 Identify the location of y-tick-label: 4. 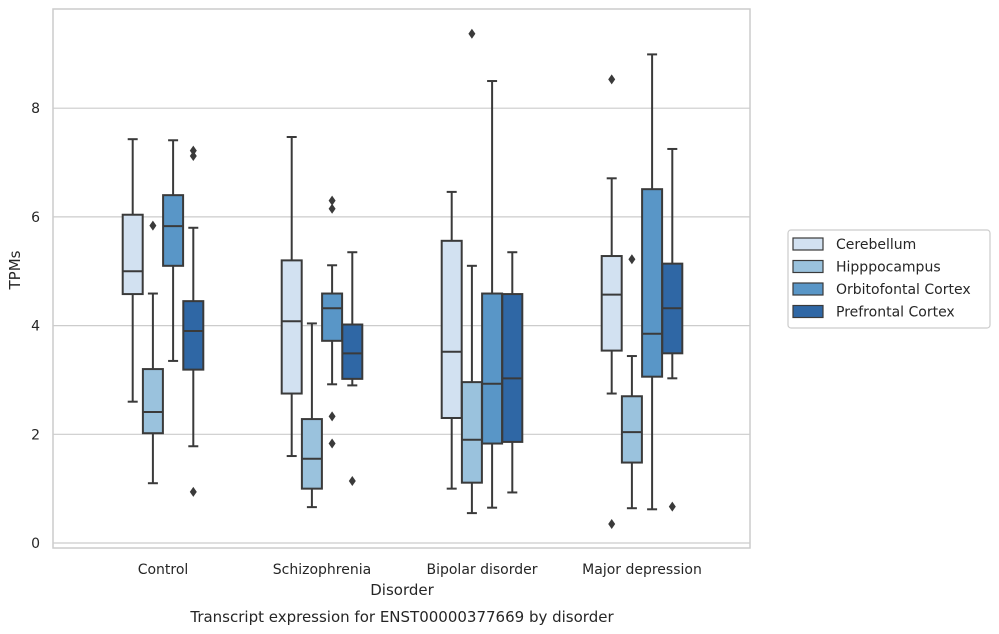
(35, 327).